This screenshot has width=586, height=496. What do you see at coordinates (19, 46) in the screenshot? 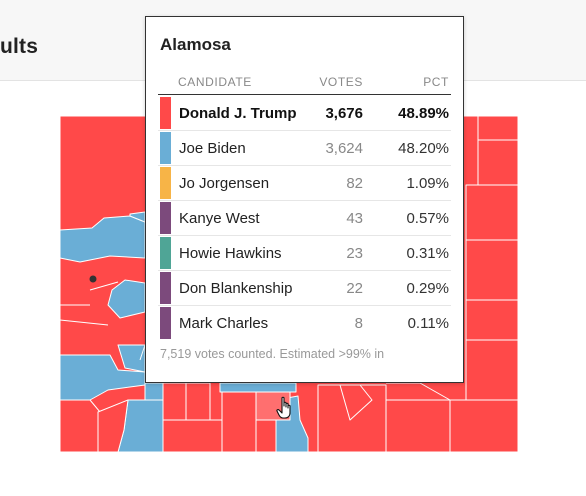
I see `page-title: ults` at bounding box center [19, 46].